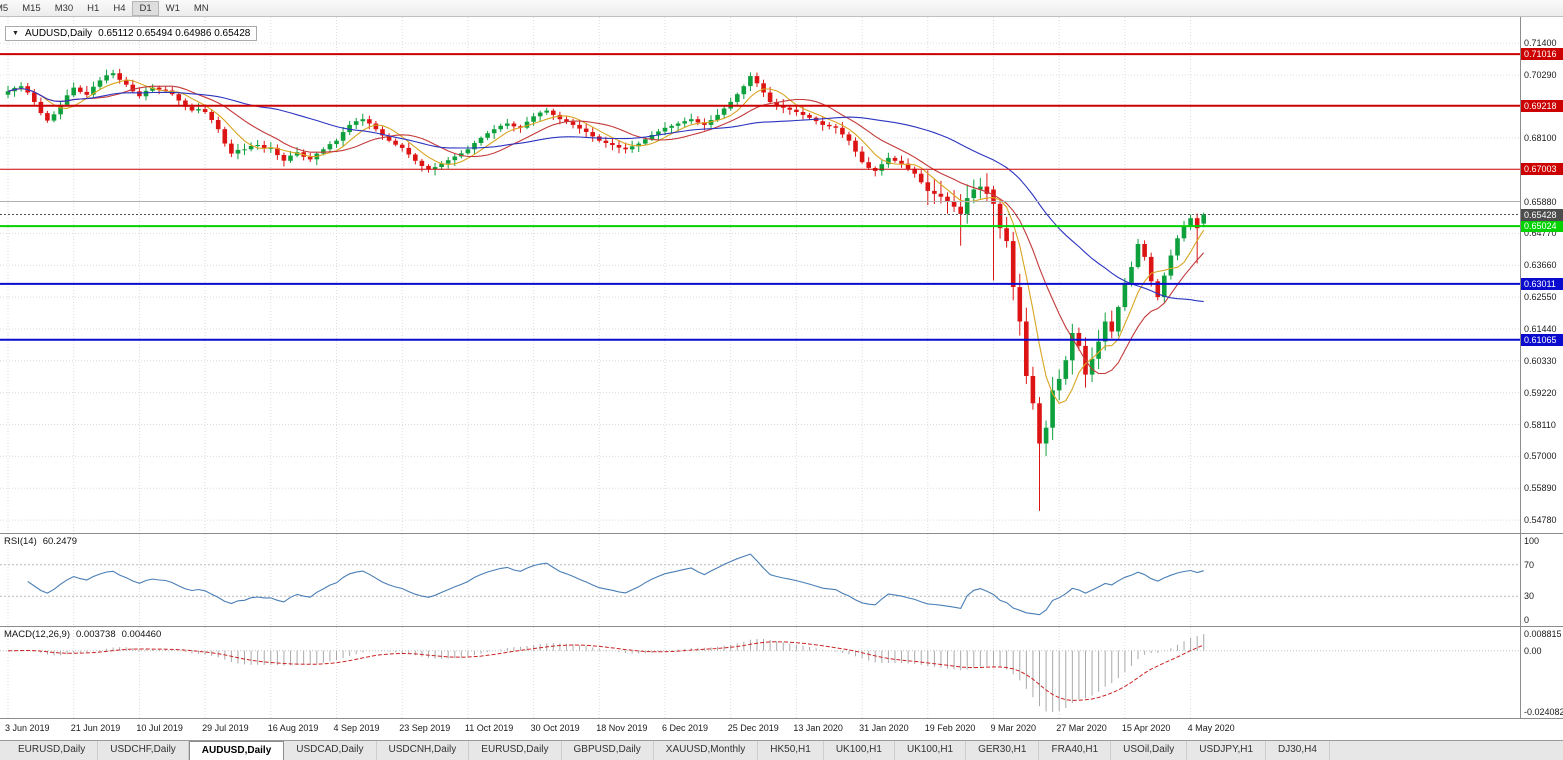 The image size is (1563, 760). Describe the element at coordinates (1540, 520) in the screenshot. I see `price-tick-label: 0.54780` at that location.